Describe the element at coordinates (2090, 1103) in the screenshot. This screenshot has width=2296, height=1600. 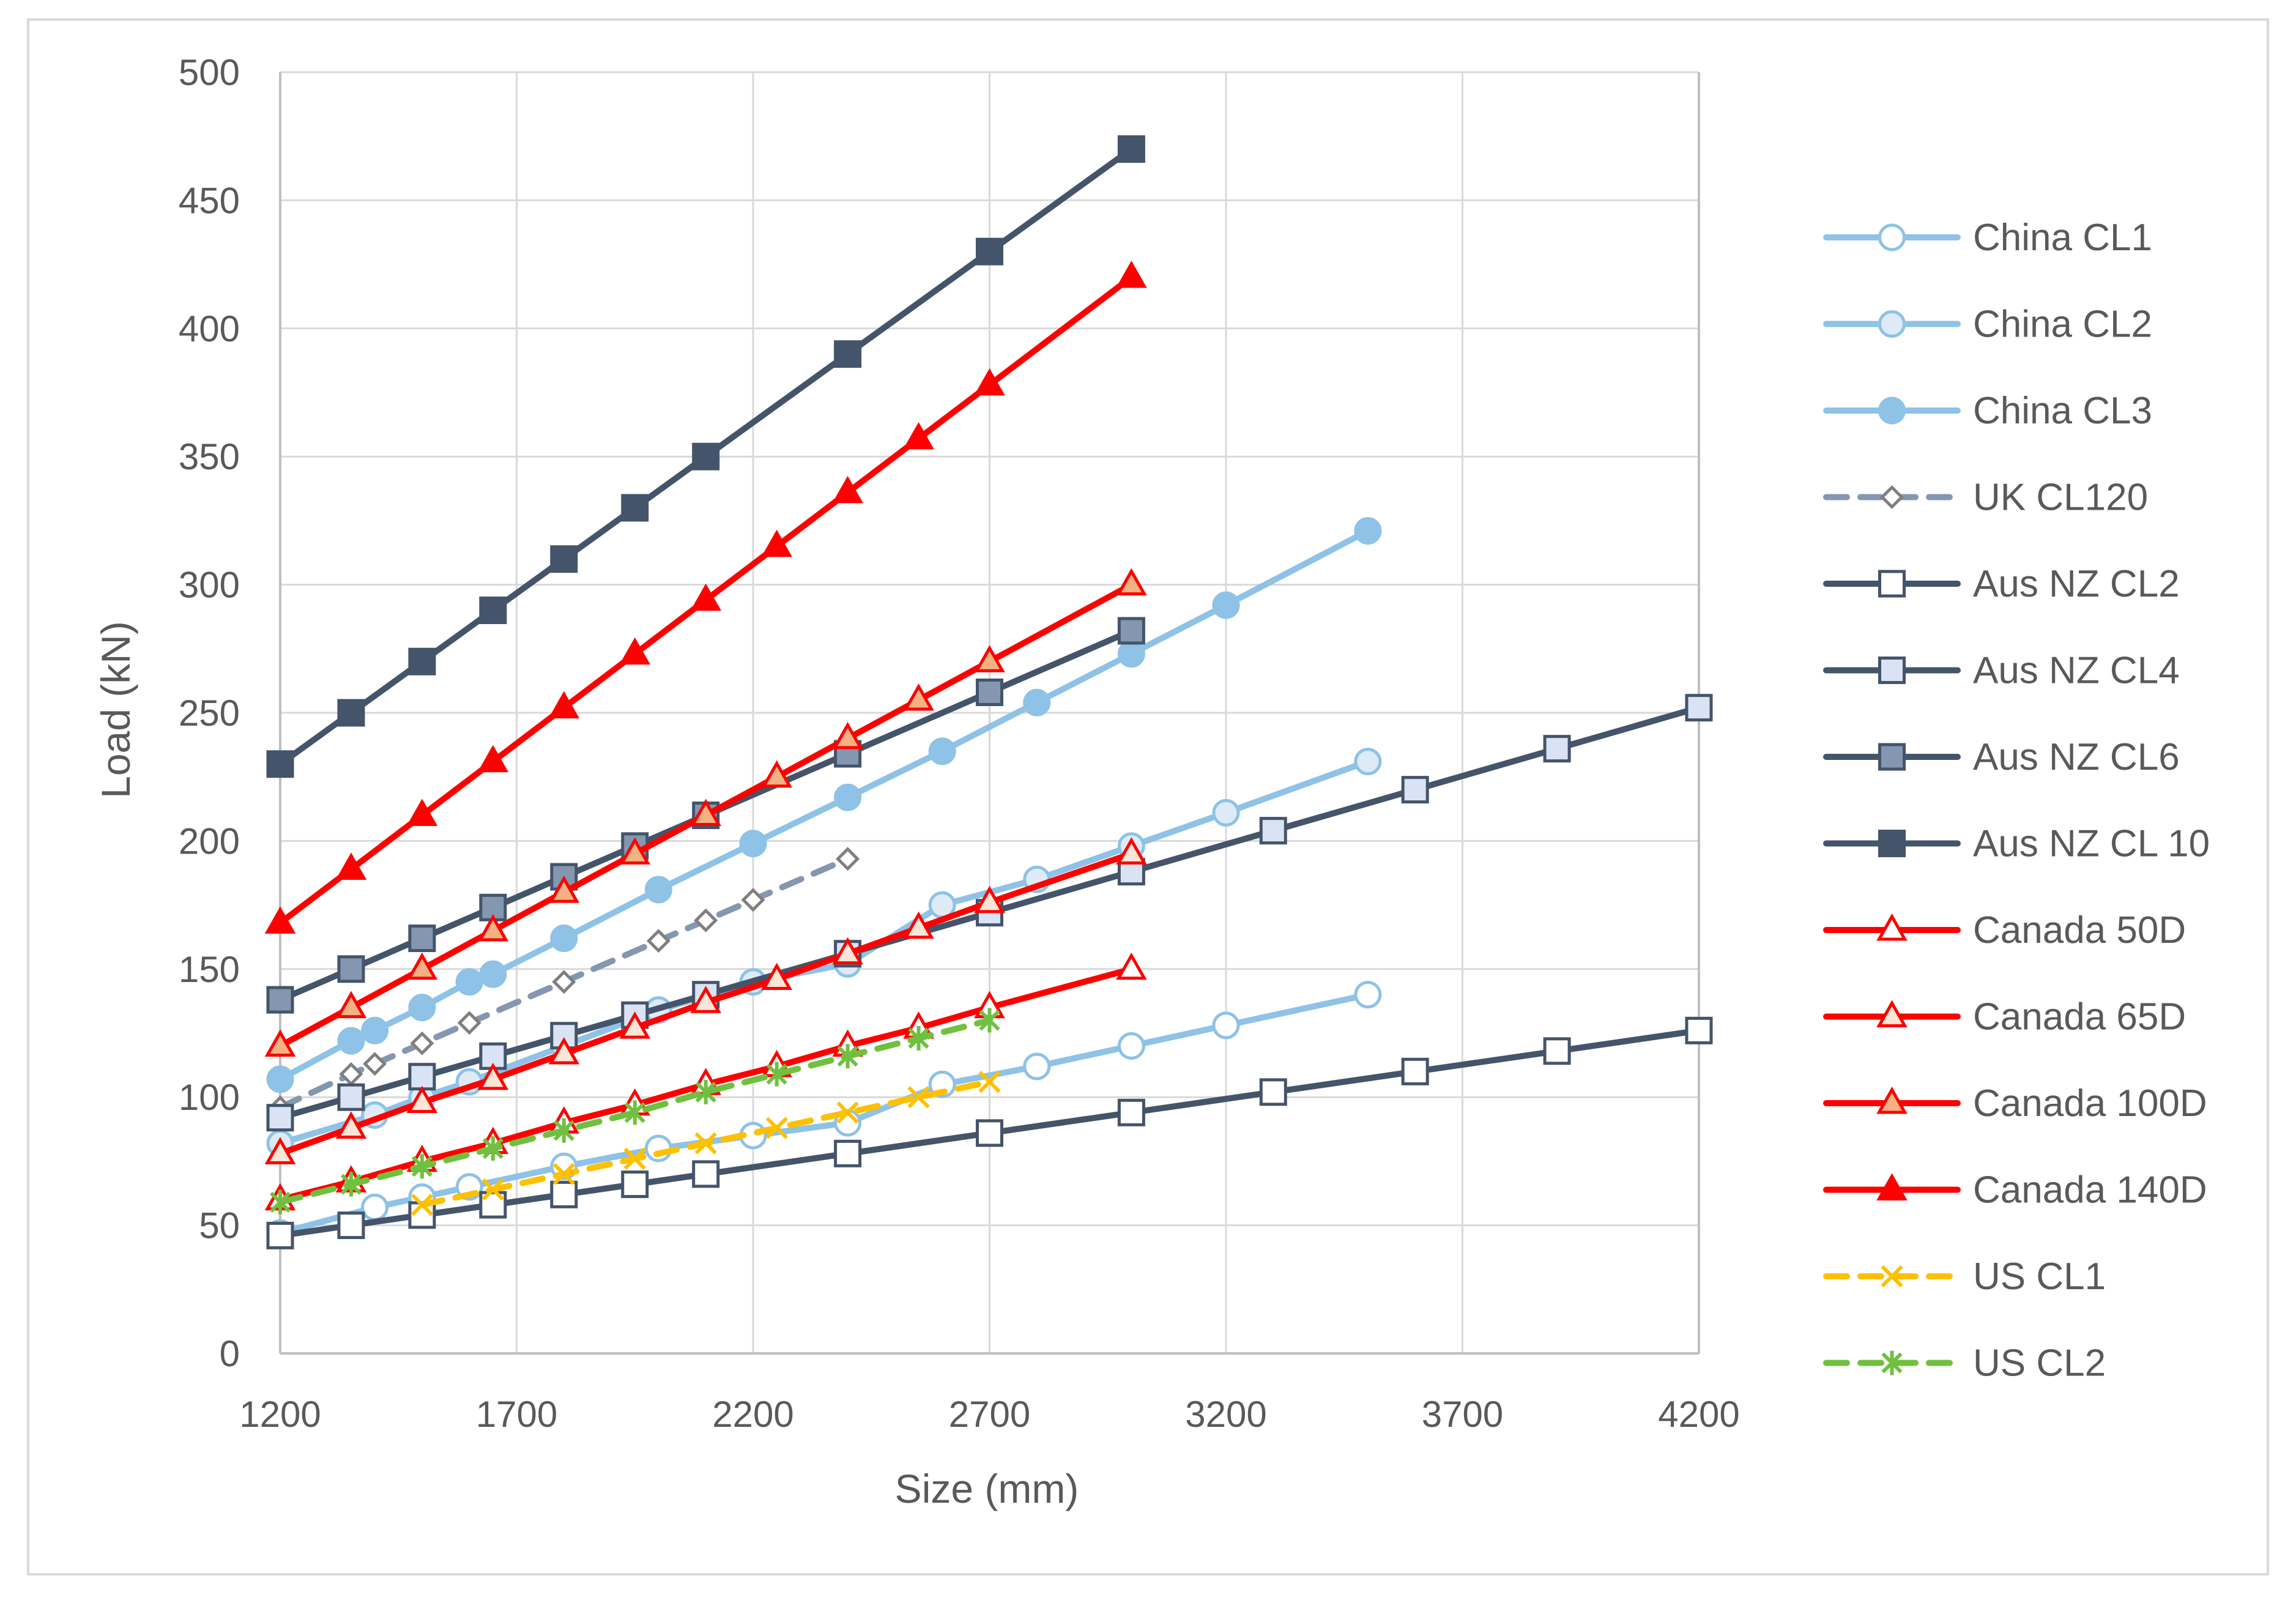
I see `legend-label: Canada 100D` at that location.